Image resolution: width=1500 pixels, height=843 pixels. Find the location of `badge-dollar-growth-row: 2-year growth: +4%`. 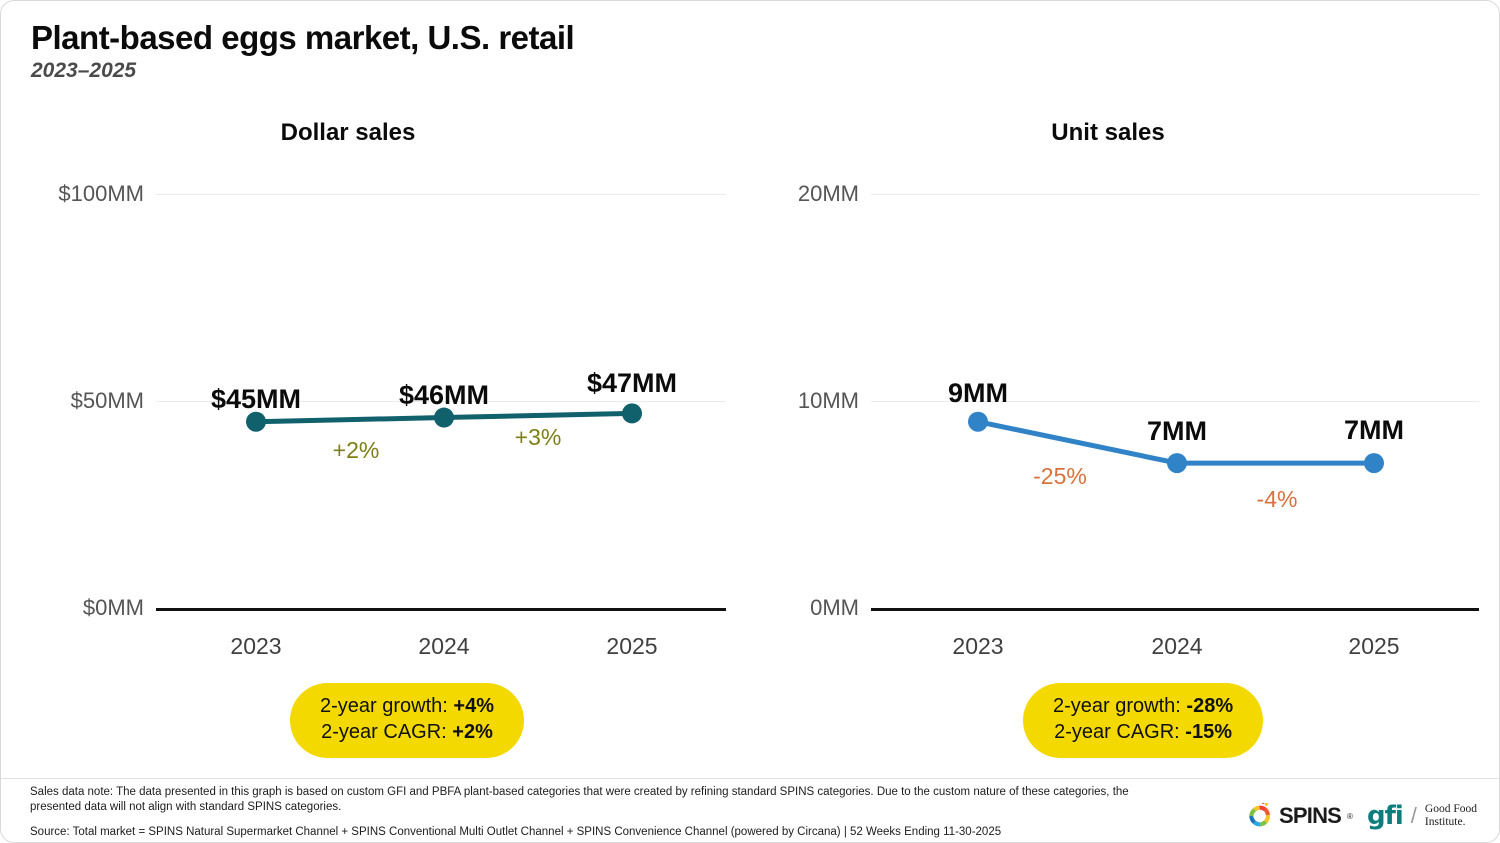

badge-dollar-growth-row: 2-year growth: +4% is located at coordinates (407, 707).